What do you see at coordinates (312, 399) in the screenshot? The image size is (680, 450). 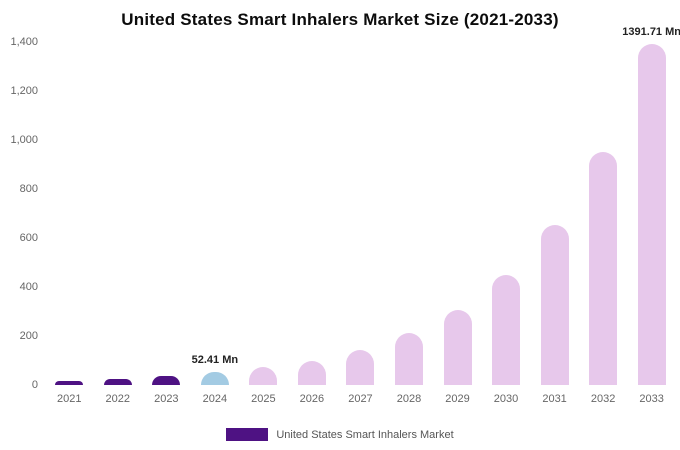 I see `x-tick-label-2026: 2026` at bounding box center [312, 399].